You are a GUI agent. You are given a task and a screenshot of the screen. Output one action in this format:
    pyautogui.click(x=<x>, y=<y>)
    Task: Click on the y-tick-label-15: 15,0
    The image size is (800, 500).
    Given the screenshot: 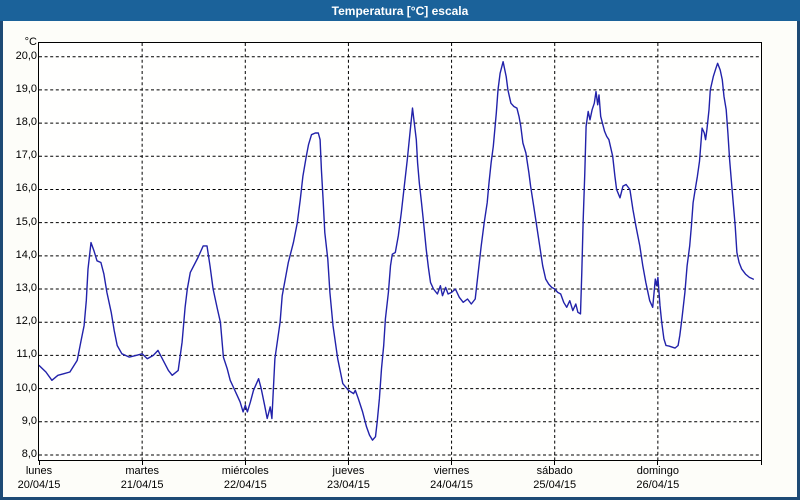 What is the action you would take?
    pyautogui.click(x=26, y=221)
    